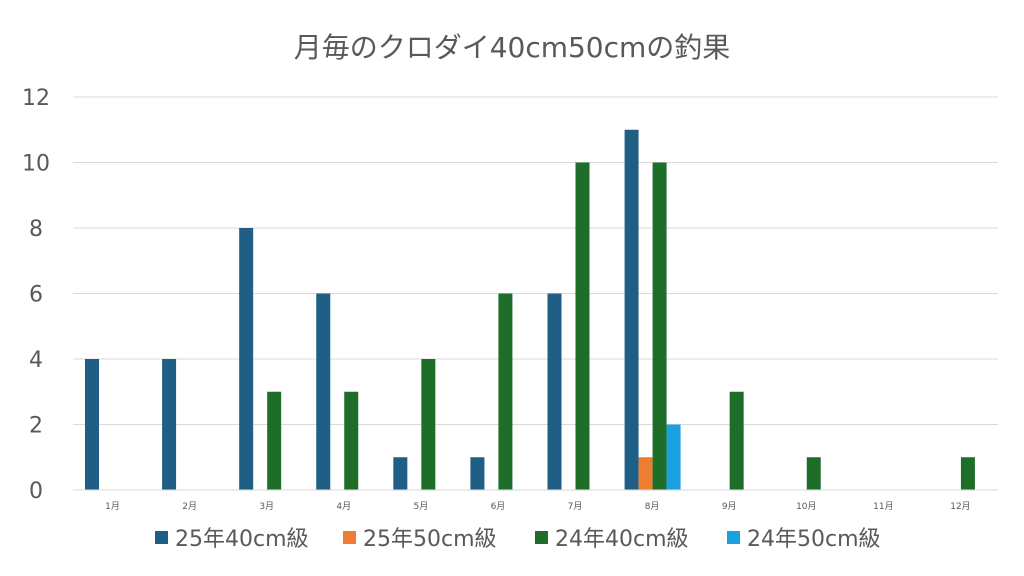 Image resolution: width=1024 pixels, height=576 pixels. I want to click on x-tick-label: 5月, so click(421, 506).